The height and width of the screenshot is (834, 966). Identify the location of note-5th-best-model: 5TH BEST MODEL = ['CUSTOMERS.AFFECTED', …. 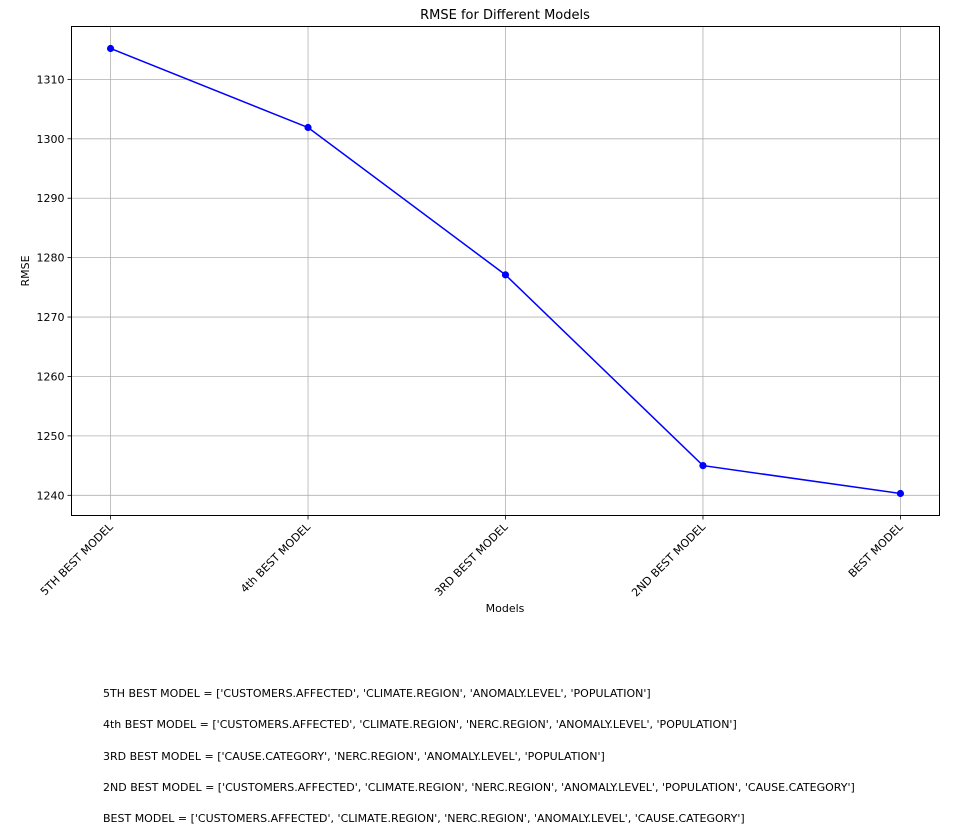
(377, 693).